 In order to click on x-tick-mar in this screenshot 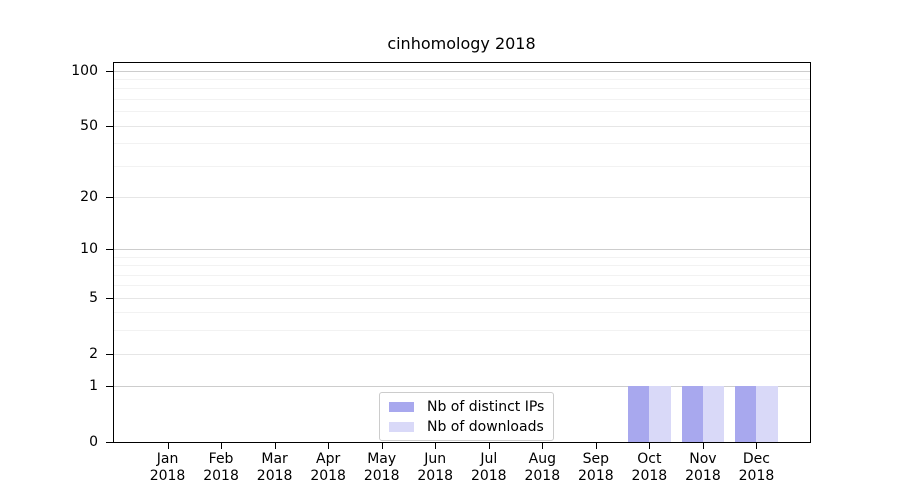, I will do `click(275, 445)`.